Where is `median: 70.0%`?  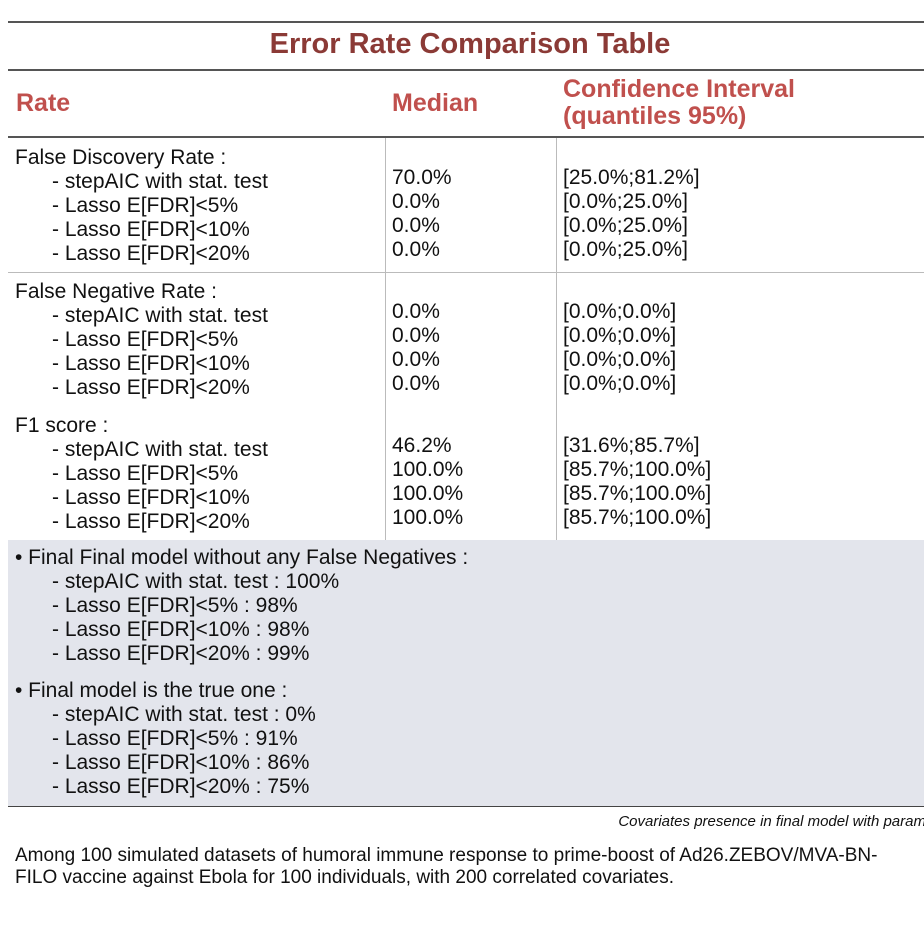
median: 70.0% is located at coordinates (422, 177).